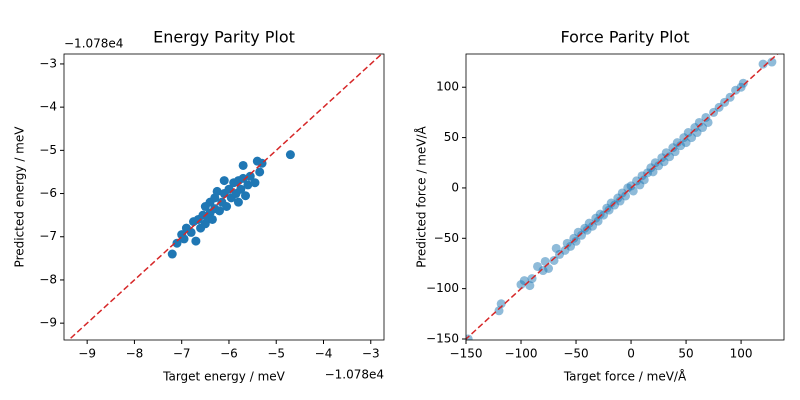  Describe the element at coordinates (48, 193) in the screenshot. I see `y-tick-label: −6` at that location.